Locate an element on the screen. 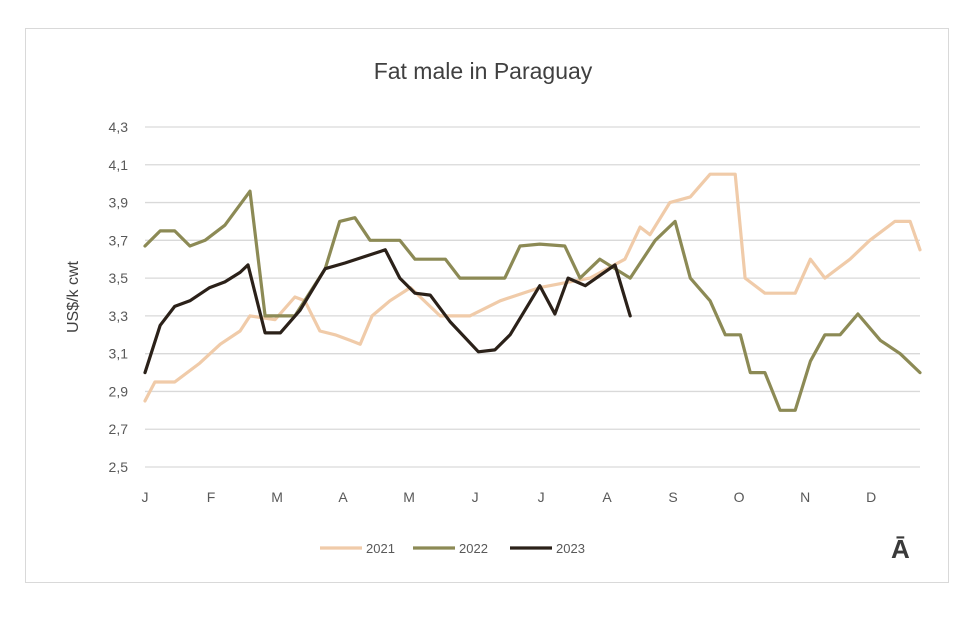 The height and width of the screenshot is (620, 966). legend-label-2023: 2023 is located at coordinates (570, 548).